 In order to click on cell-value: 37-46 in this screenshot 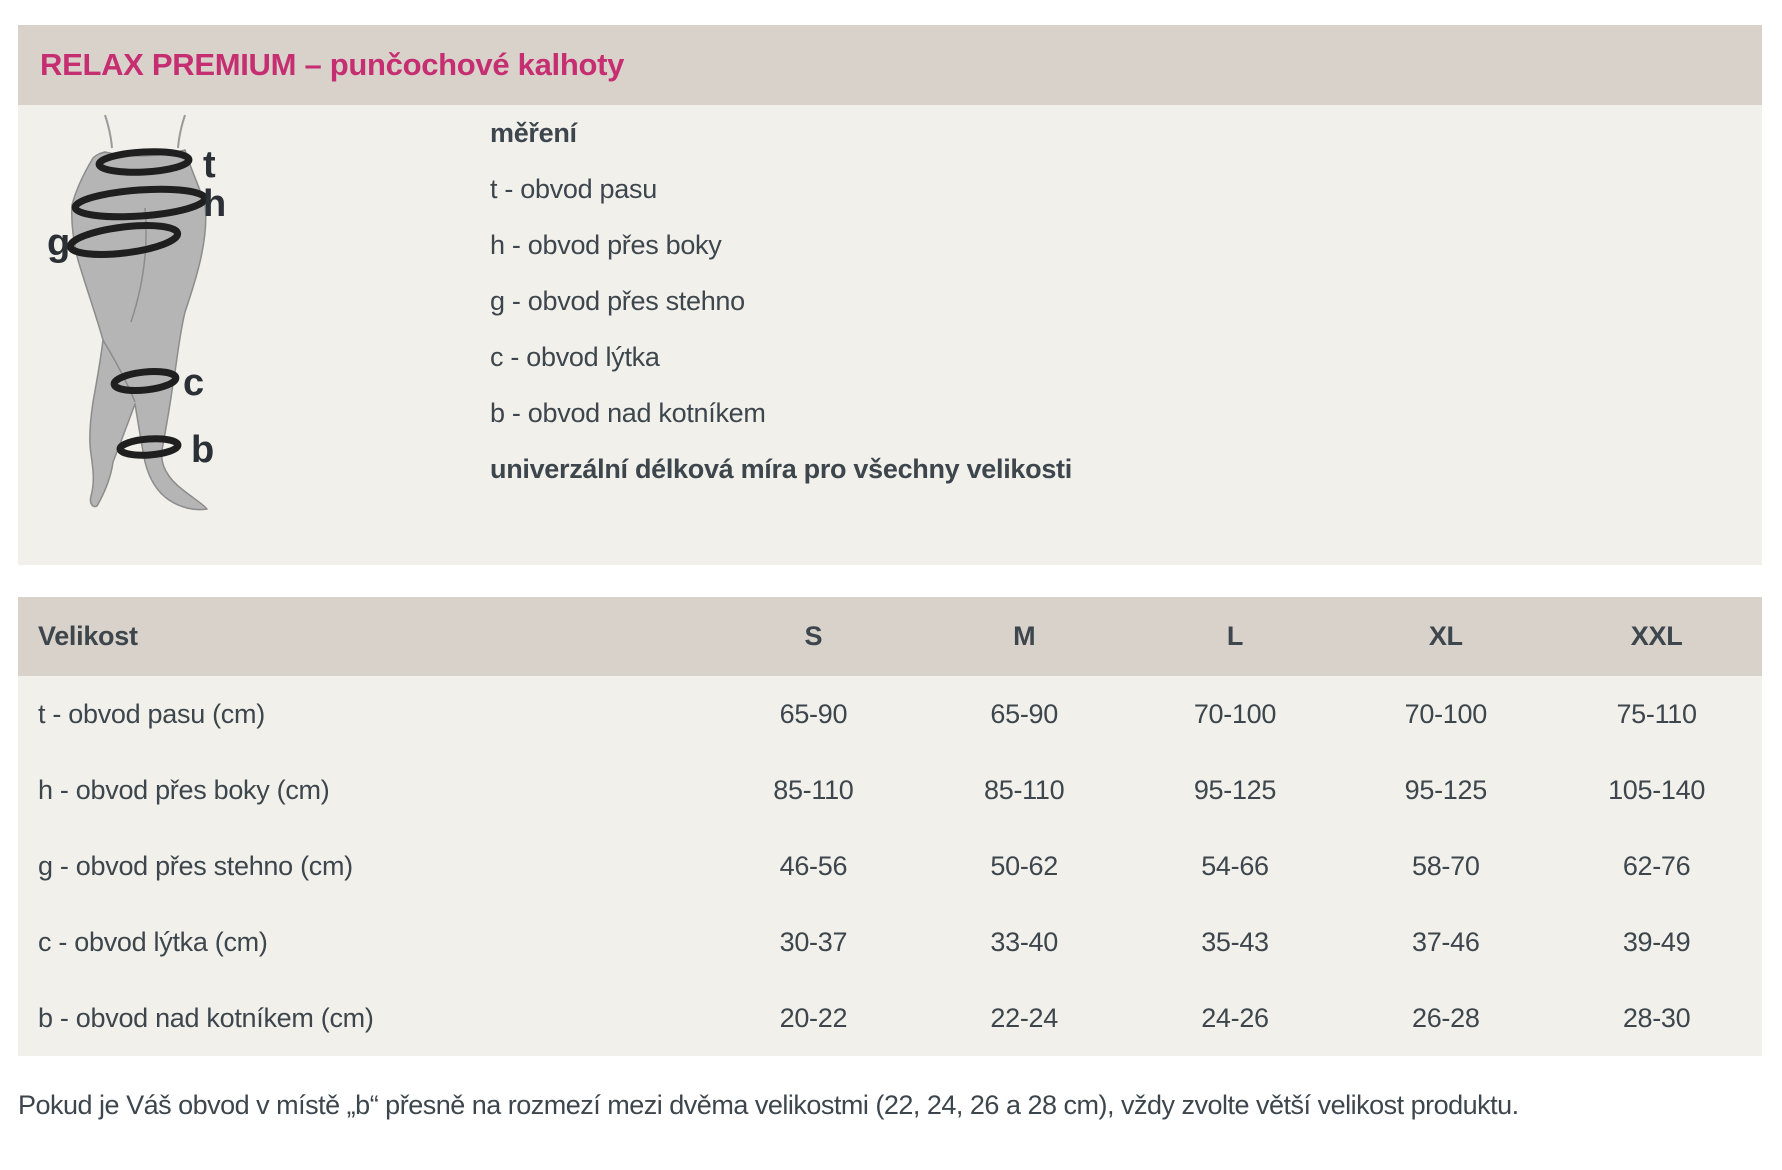, I will do `click(1446, 941)`.